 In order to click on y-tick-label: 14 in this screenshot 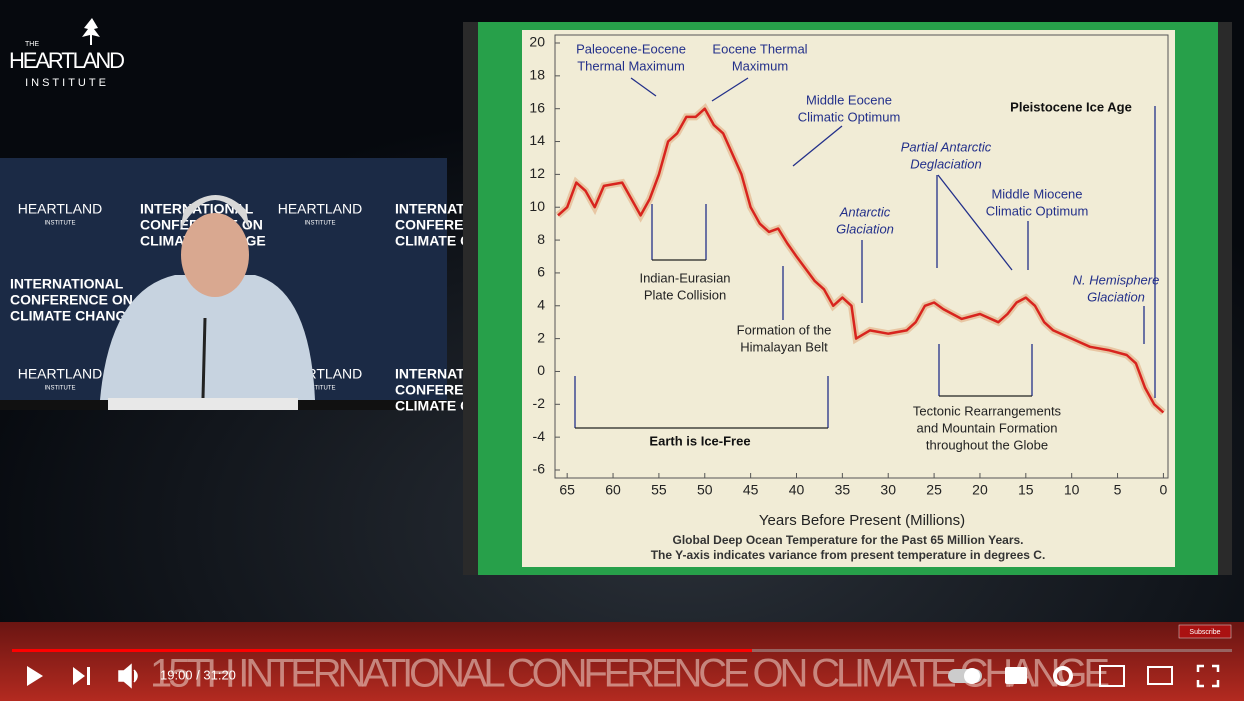, I will do `click(537, 140)`.